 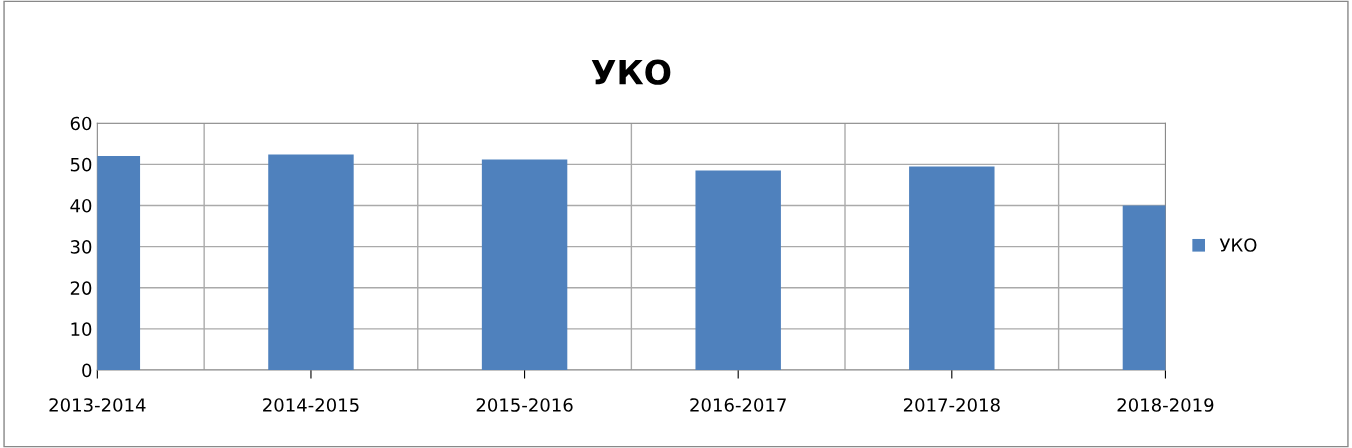 What do you see at coordinates (1165, 405) in the screenshot?
I see `x-tick-label: 2018-2019` at bounding box center [1165, 405].